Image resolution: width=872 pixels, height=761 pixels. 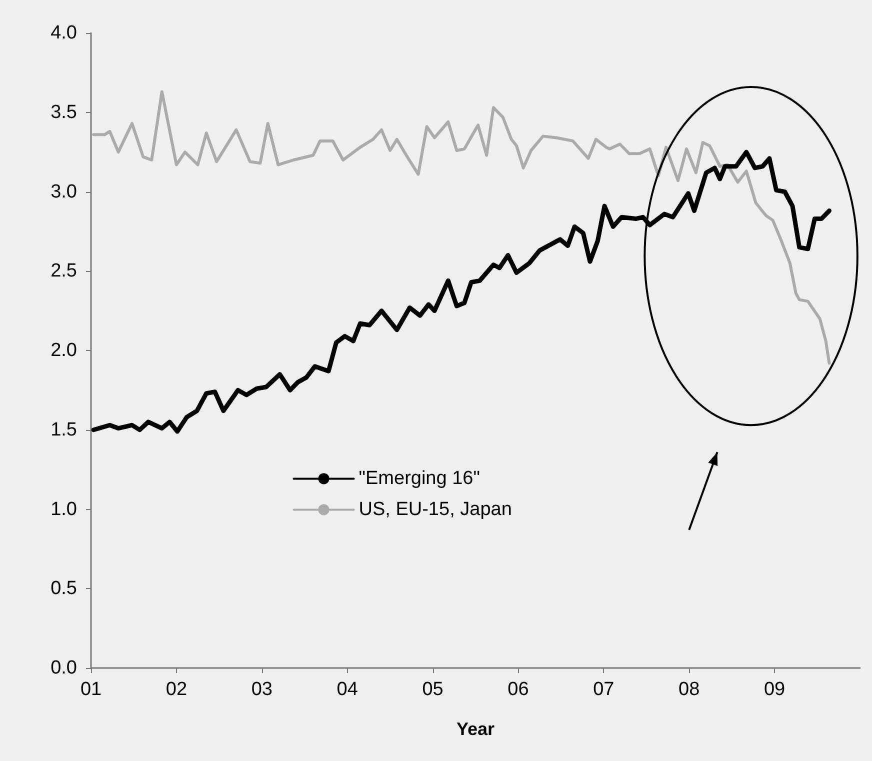 What do you see at coordinates (419, 479) in the screenshot?
I see `legend-label: "Emerging 16"` at bounding box center [419, 479].